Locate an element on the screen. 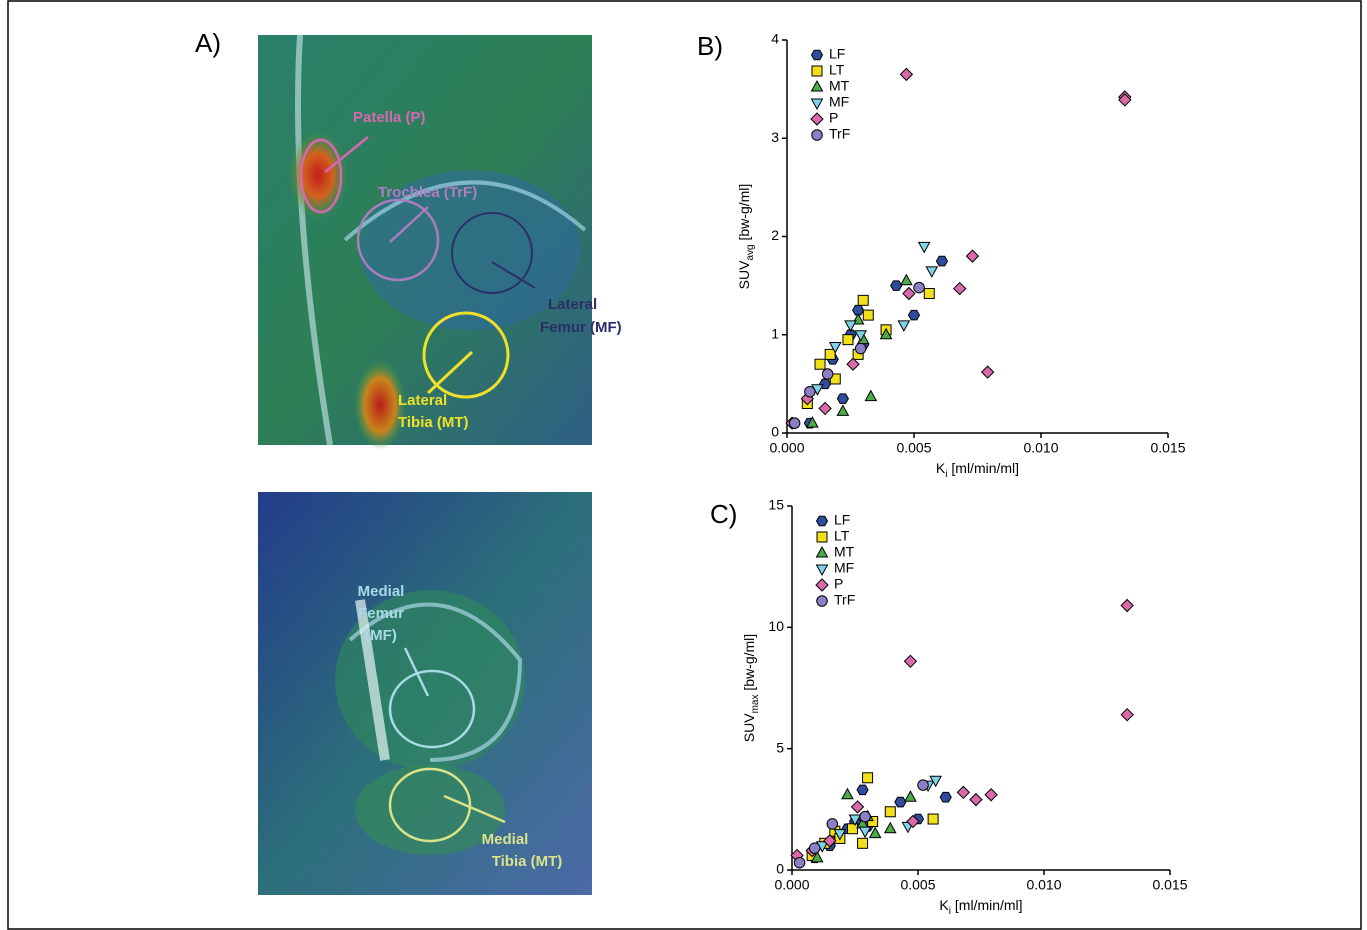  bottom-image is located at coordinates (425, 693).